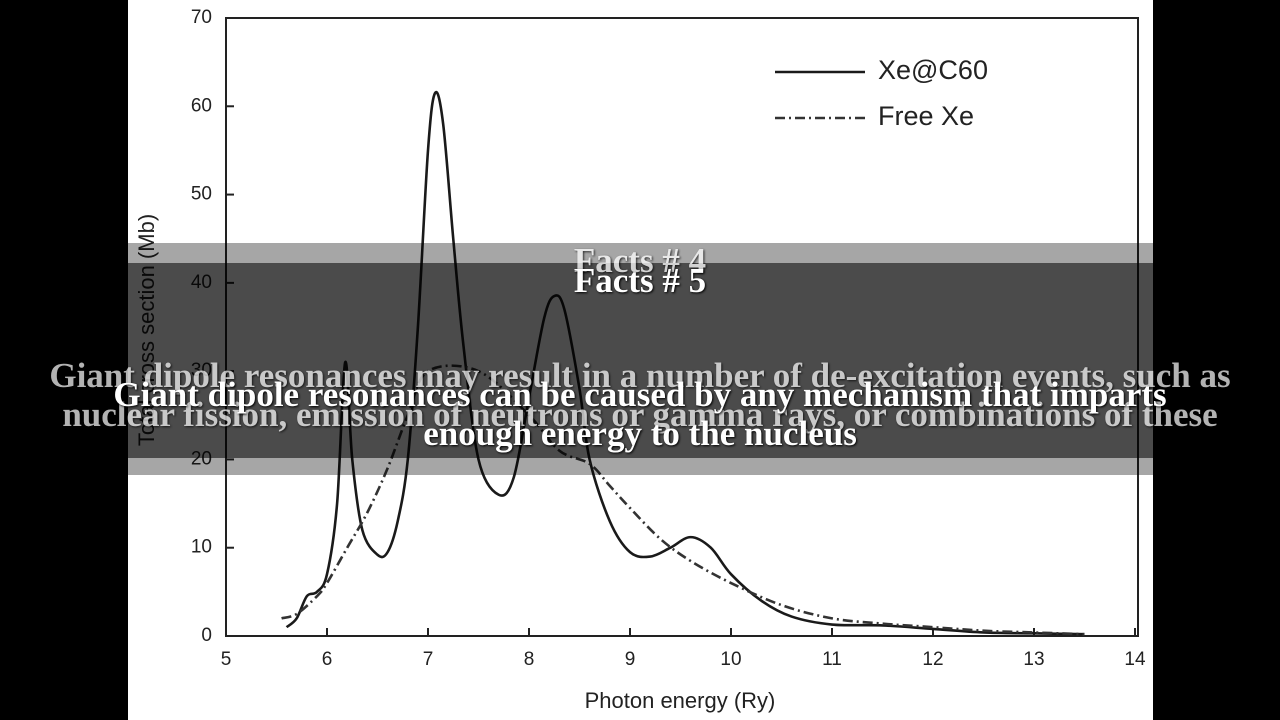 The image size is (1280, 720). What do you see at coordinates (933, 70) in the screenshot?
I see `legend-label: Xe@C60` at bounding box center [933, 70].